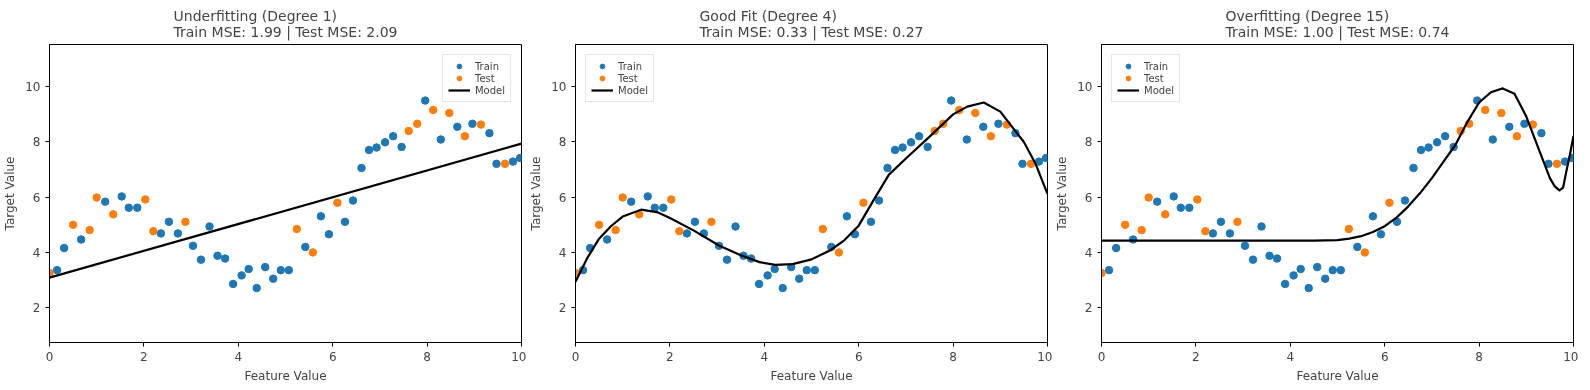  Describe the element at coordinates (811, 24) in the screenshot. I see `chart-title: Good Fit (Degree 4) Train MSE: 0.33 | Test MSE: 0.27` at that location.